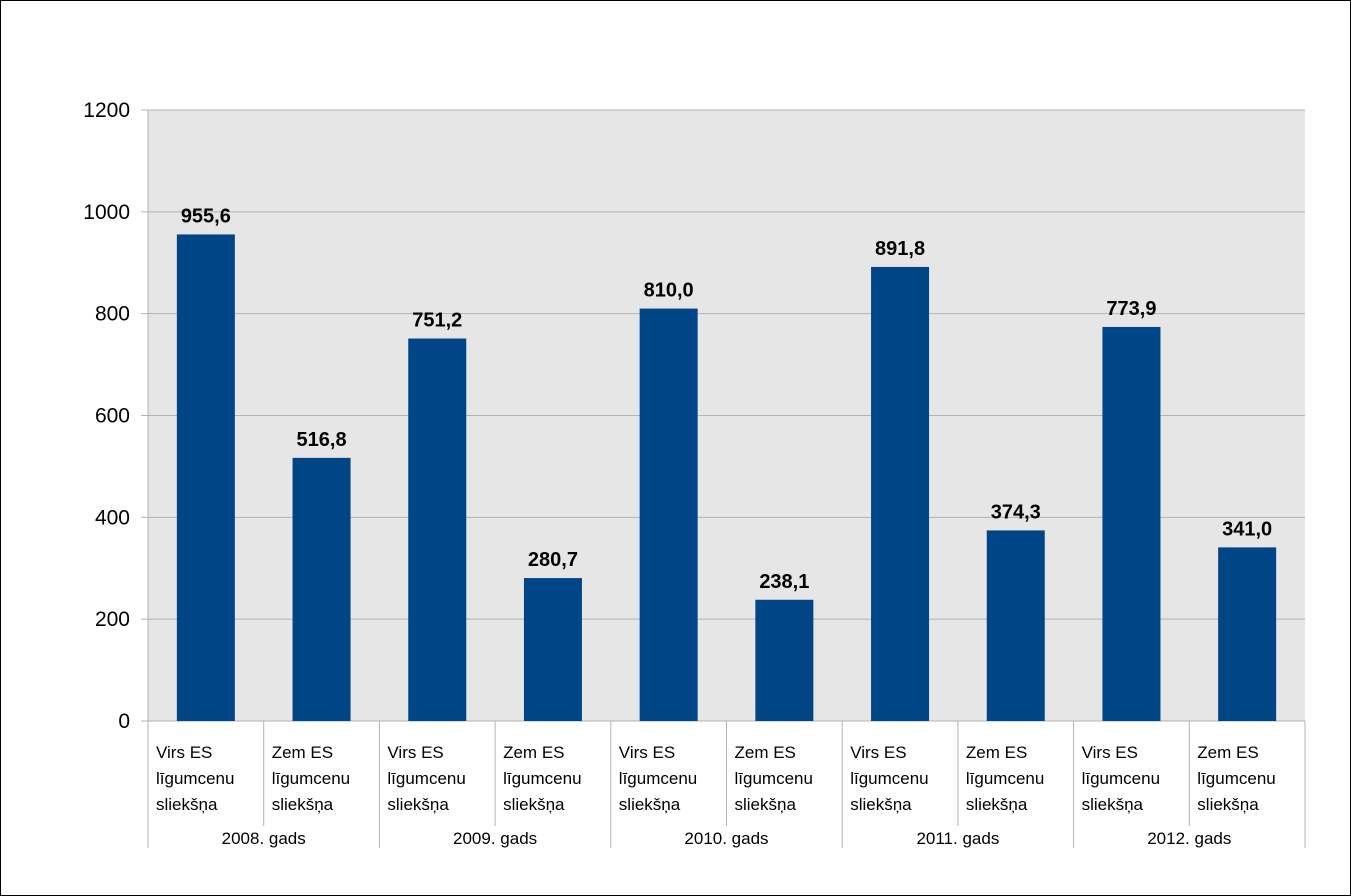 The image size is (1351, 896). What do you see at coordinates (553, 560) in the screenshot?
I see `data-label: 280,7` at bounding box center [553, 560].